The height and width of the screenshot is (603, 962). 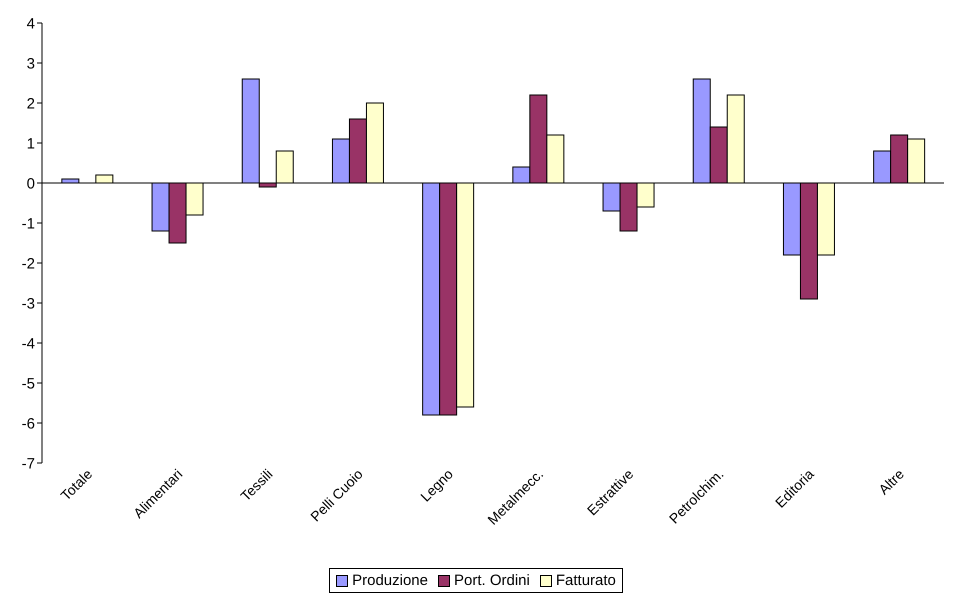 I want to click on y-tick-label: 0, so click(x=30, y=183).